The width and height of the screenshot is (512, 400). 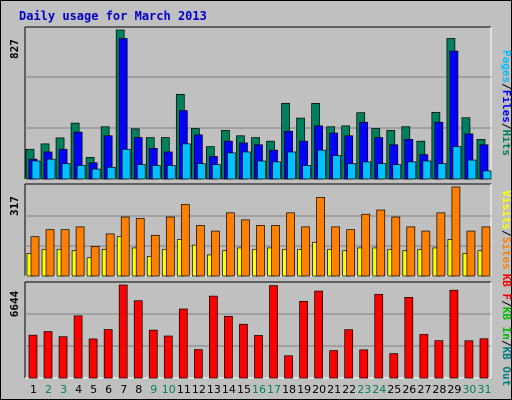 What do you see at coordinates (93, 389) in the screenshot?
I see `day-label-5: 5` at bounding box center [93, 389].